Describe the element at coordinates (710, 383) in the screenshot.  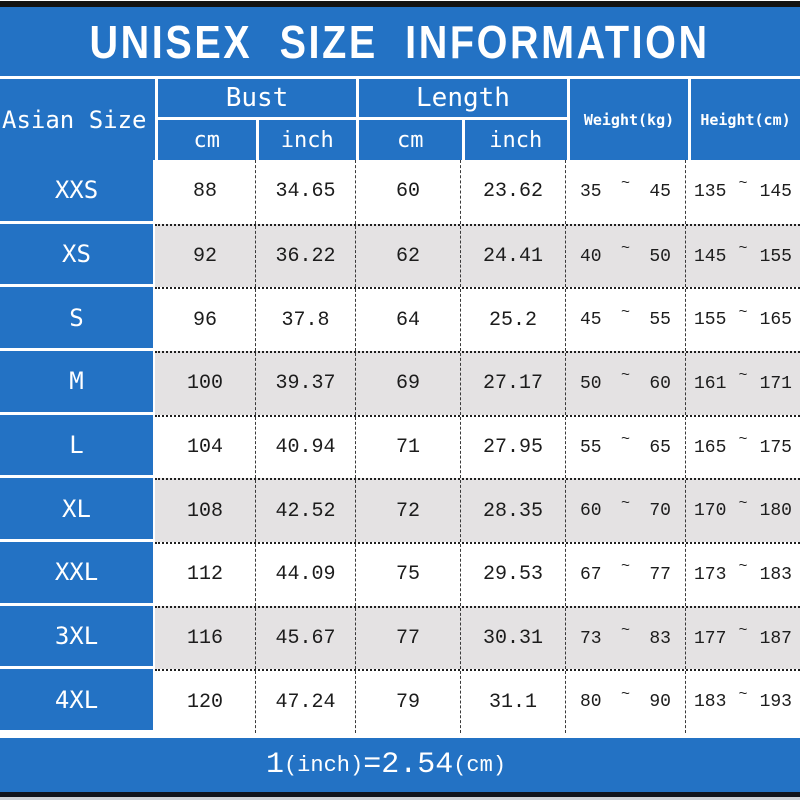
I see `height-min: 161` at that location.